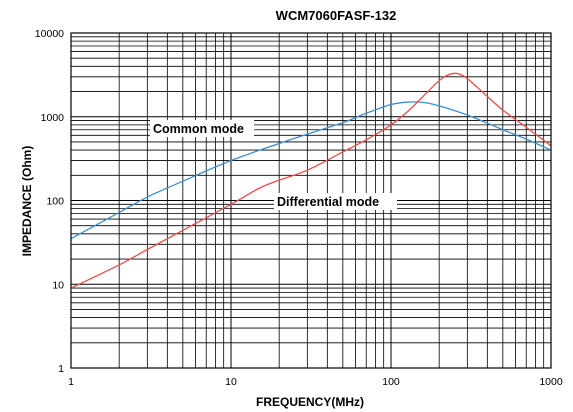  I want to click on common-mode-label: Common mode, so click(198, 129).